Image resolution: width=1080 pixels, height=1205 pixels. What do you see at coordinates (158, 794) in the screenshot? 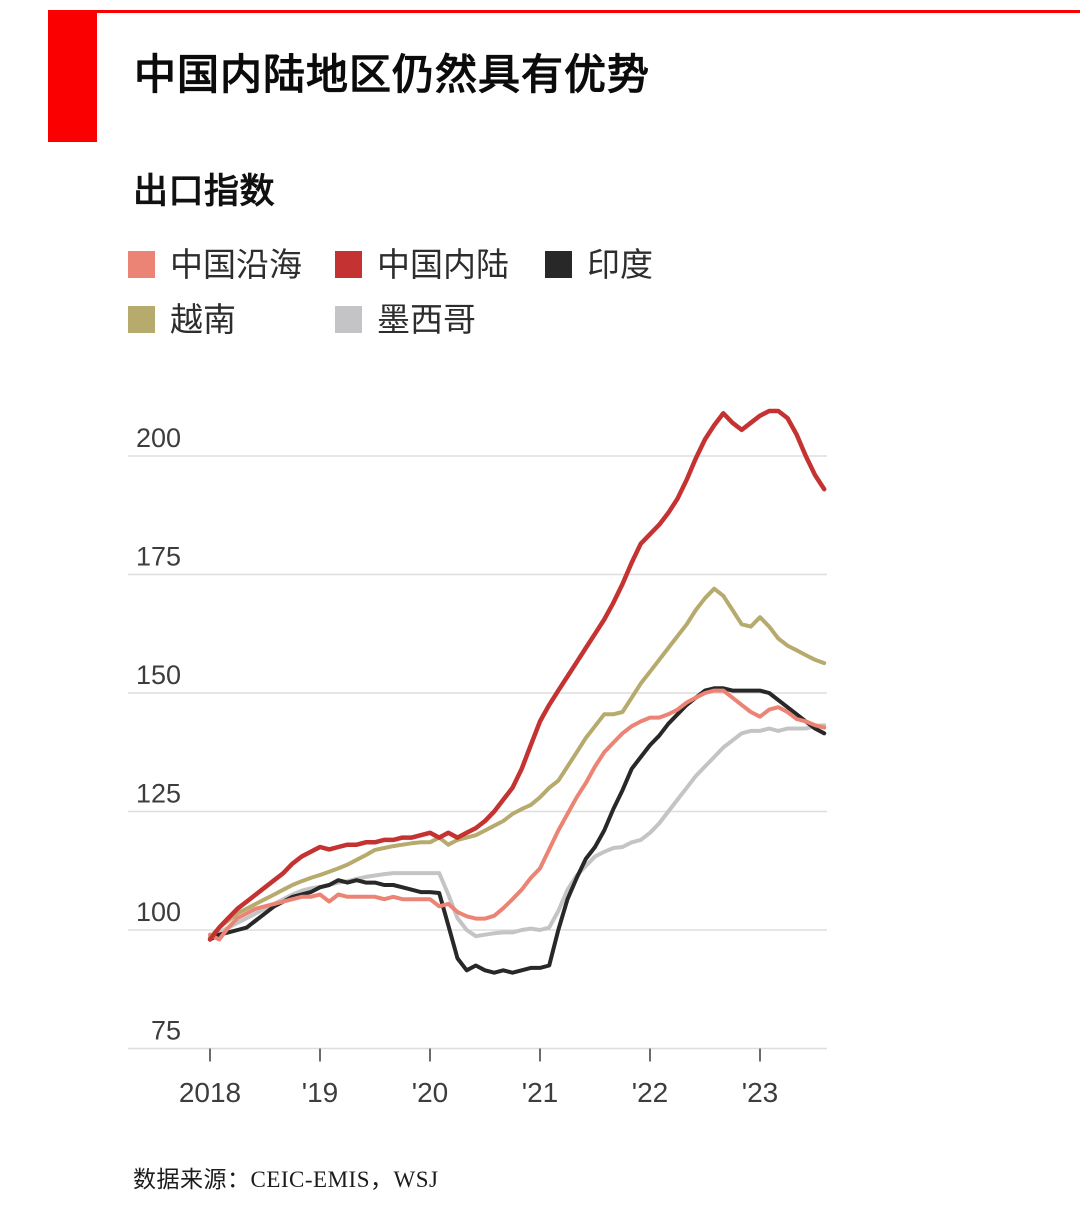
I see `y-tick-label-125: 125` at bounding box center [158, 794].